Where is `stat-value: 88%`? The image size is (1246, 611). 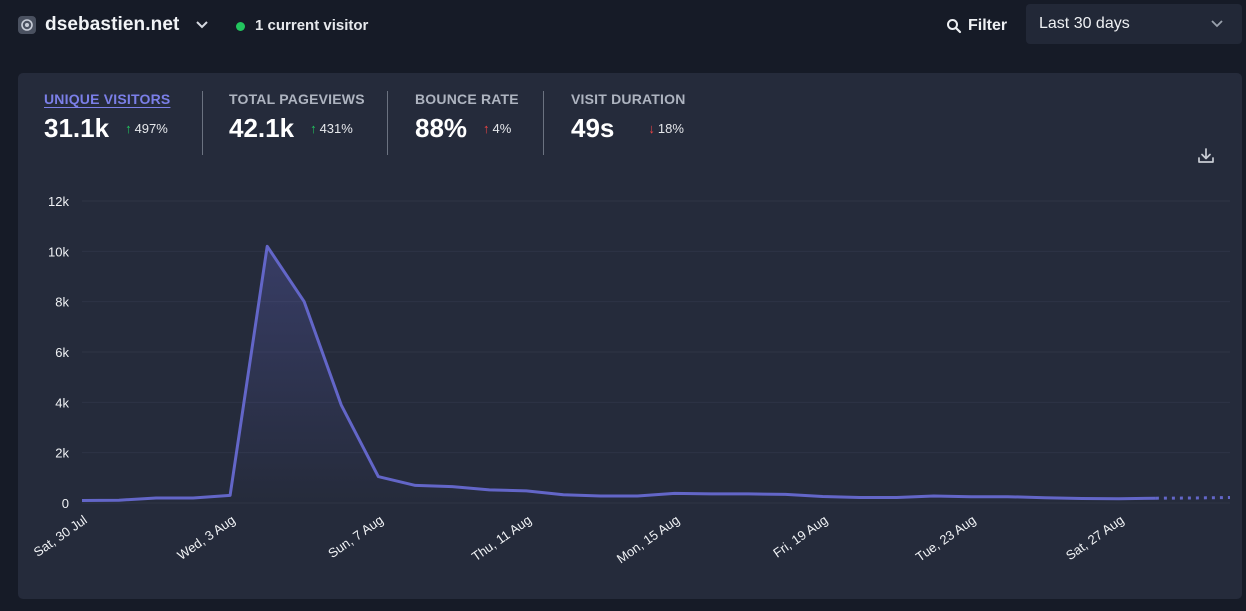 stat-value: 88% is located at coordinates (441, 128).